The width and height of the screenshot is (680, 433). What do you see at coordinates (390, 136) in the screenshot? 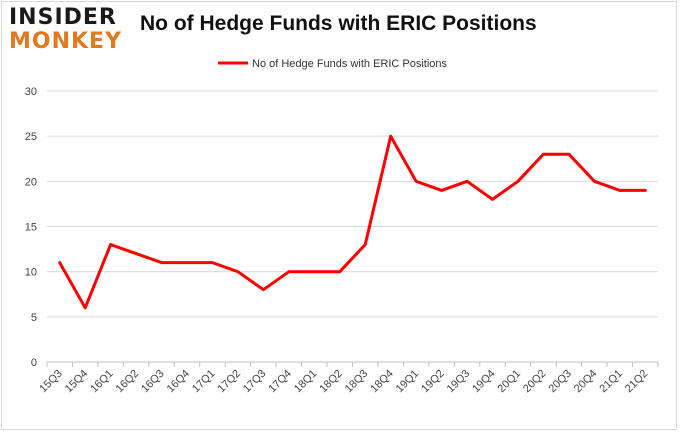
I see `data-point-18Q4` at bounding box center [390, 136].